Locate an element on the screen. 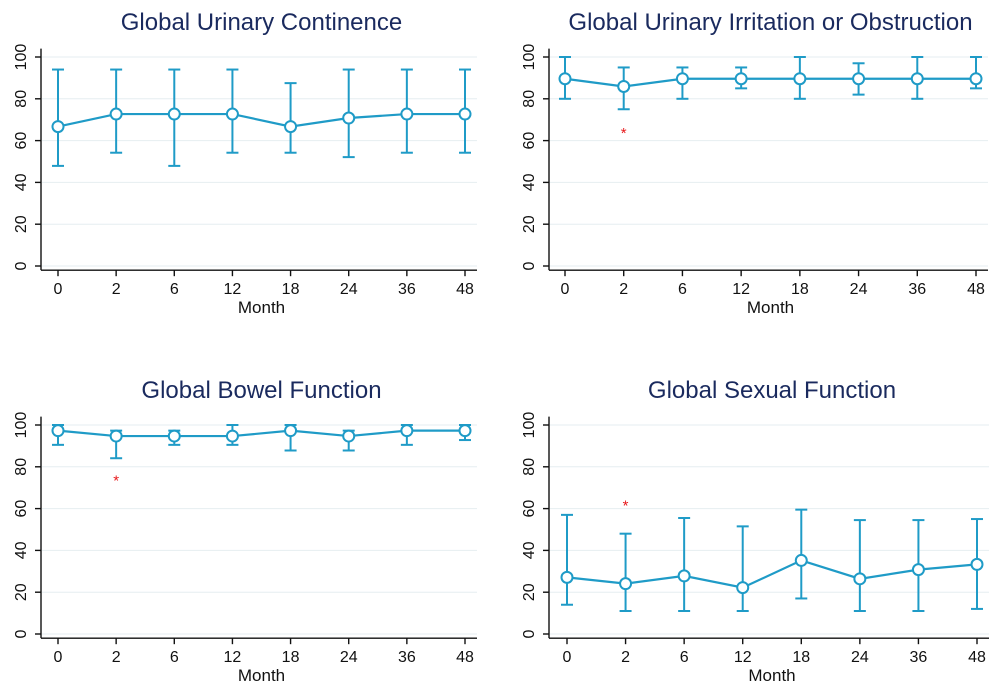 The image size is (1007, 698). chart-title: Global Urinary Continence is located at coordinates (261, 22).